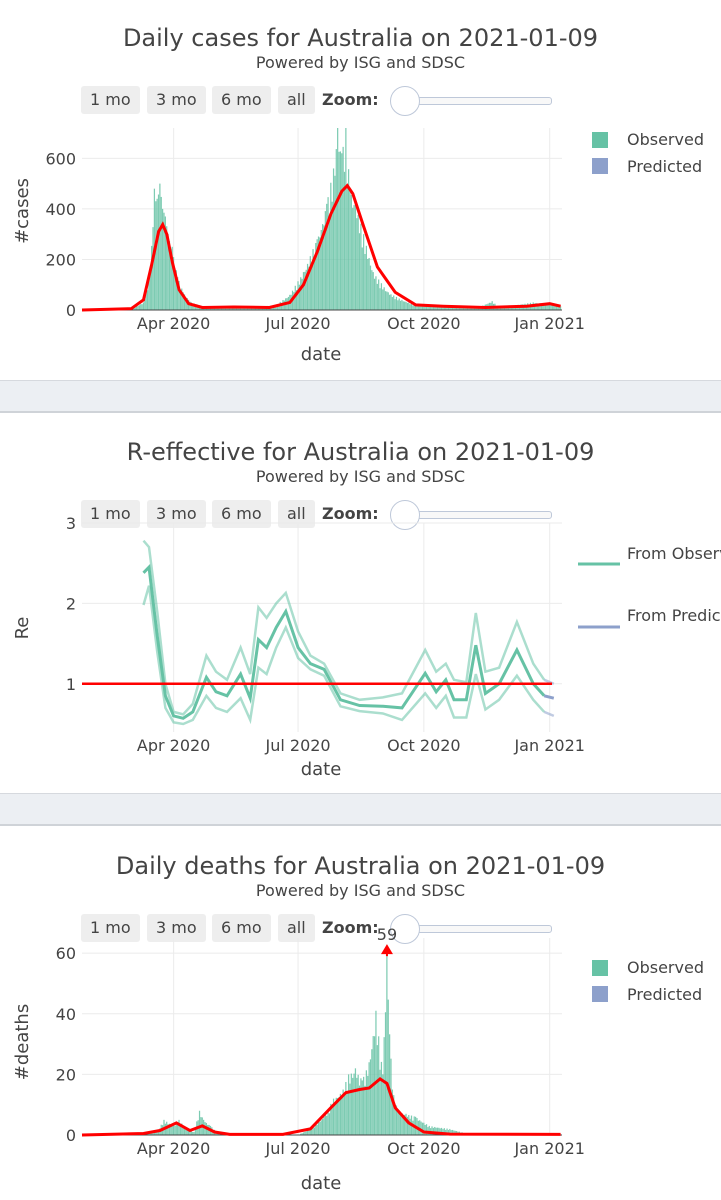 This screenshot has height=1200, width=721. What do you see at coordinates (648, 153) in the screenshot?
I see `cases-legend: Observed Predicted` at bounding box center [648, 153].